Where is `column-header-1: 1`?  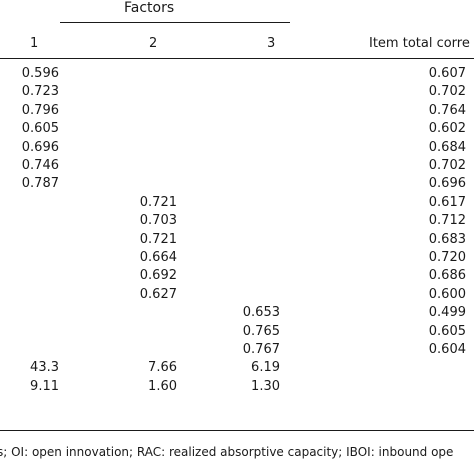 column-header-1: 1 is located at coordinates (34, 43).